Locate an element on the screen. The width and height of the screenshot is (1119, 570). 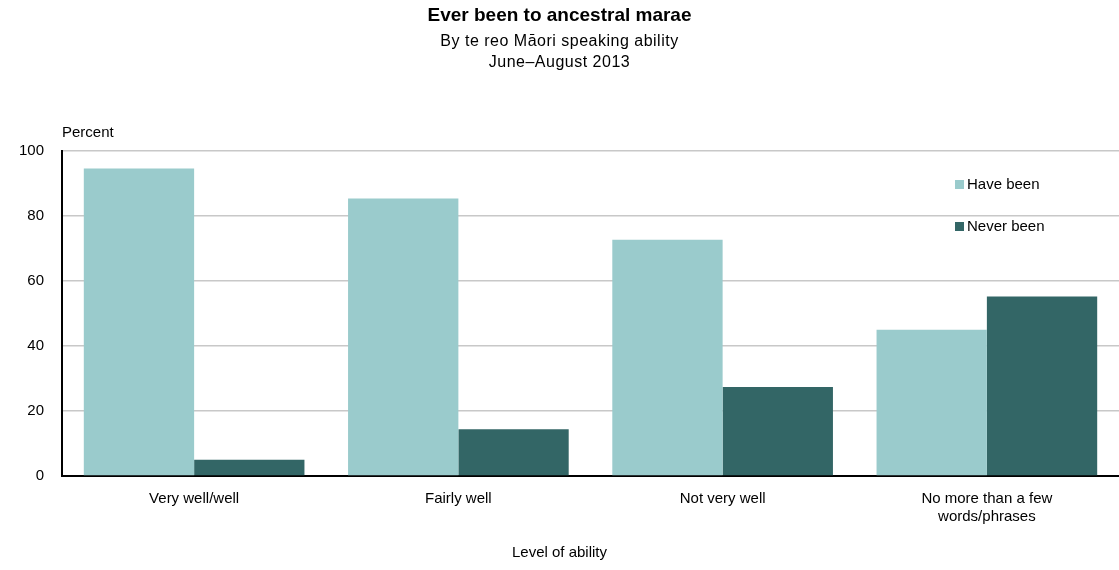
x-tick-label: No more than a few words/phrases is located at coordinates (987, 507).